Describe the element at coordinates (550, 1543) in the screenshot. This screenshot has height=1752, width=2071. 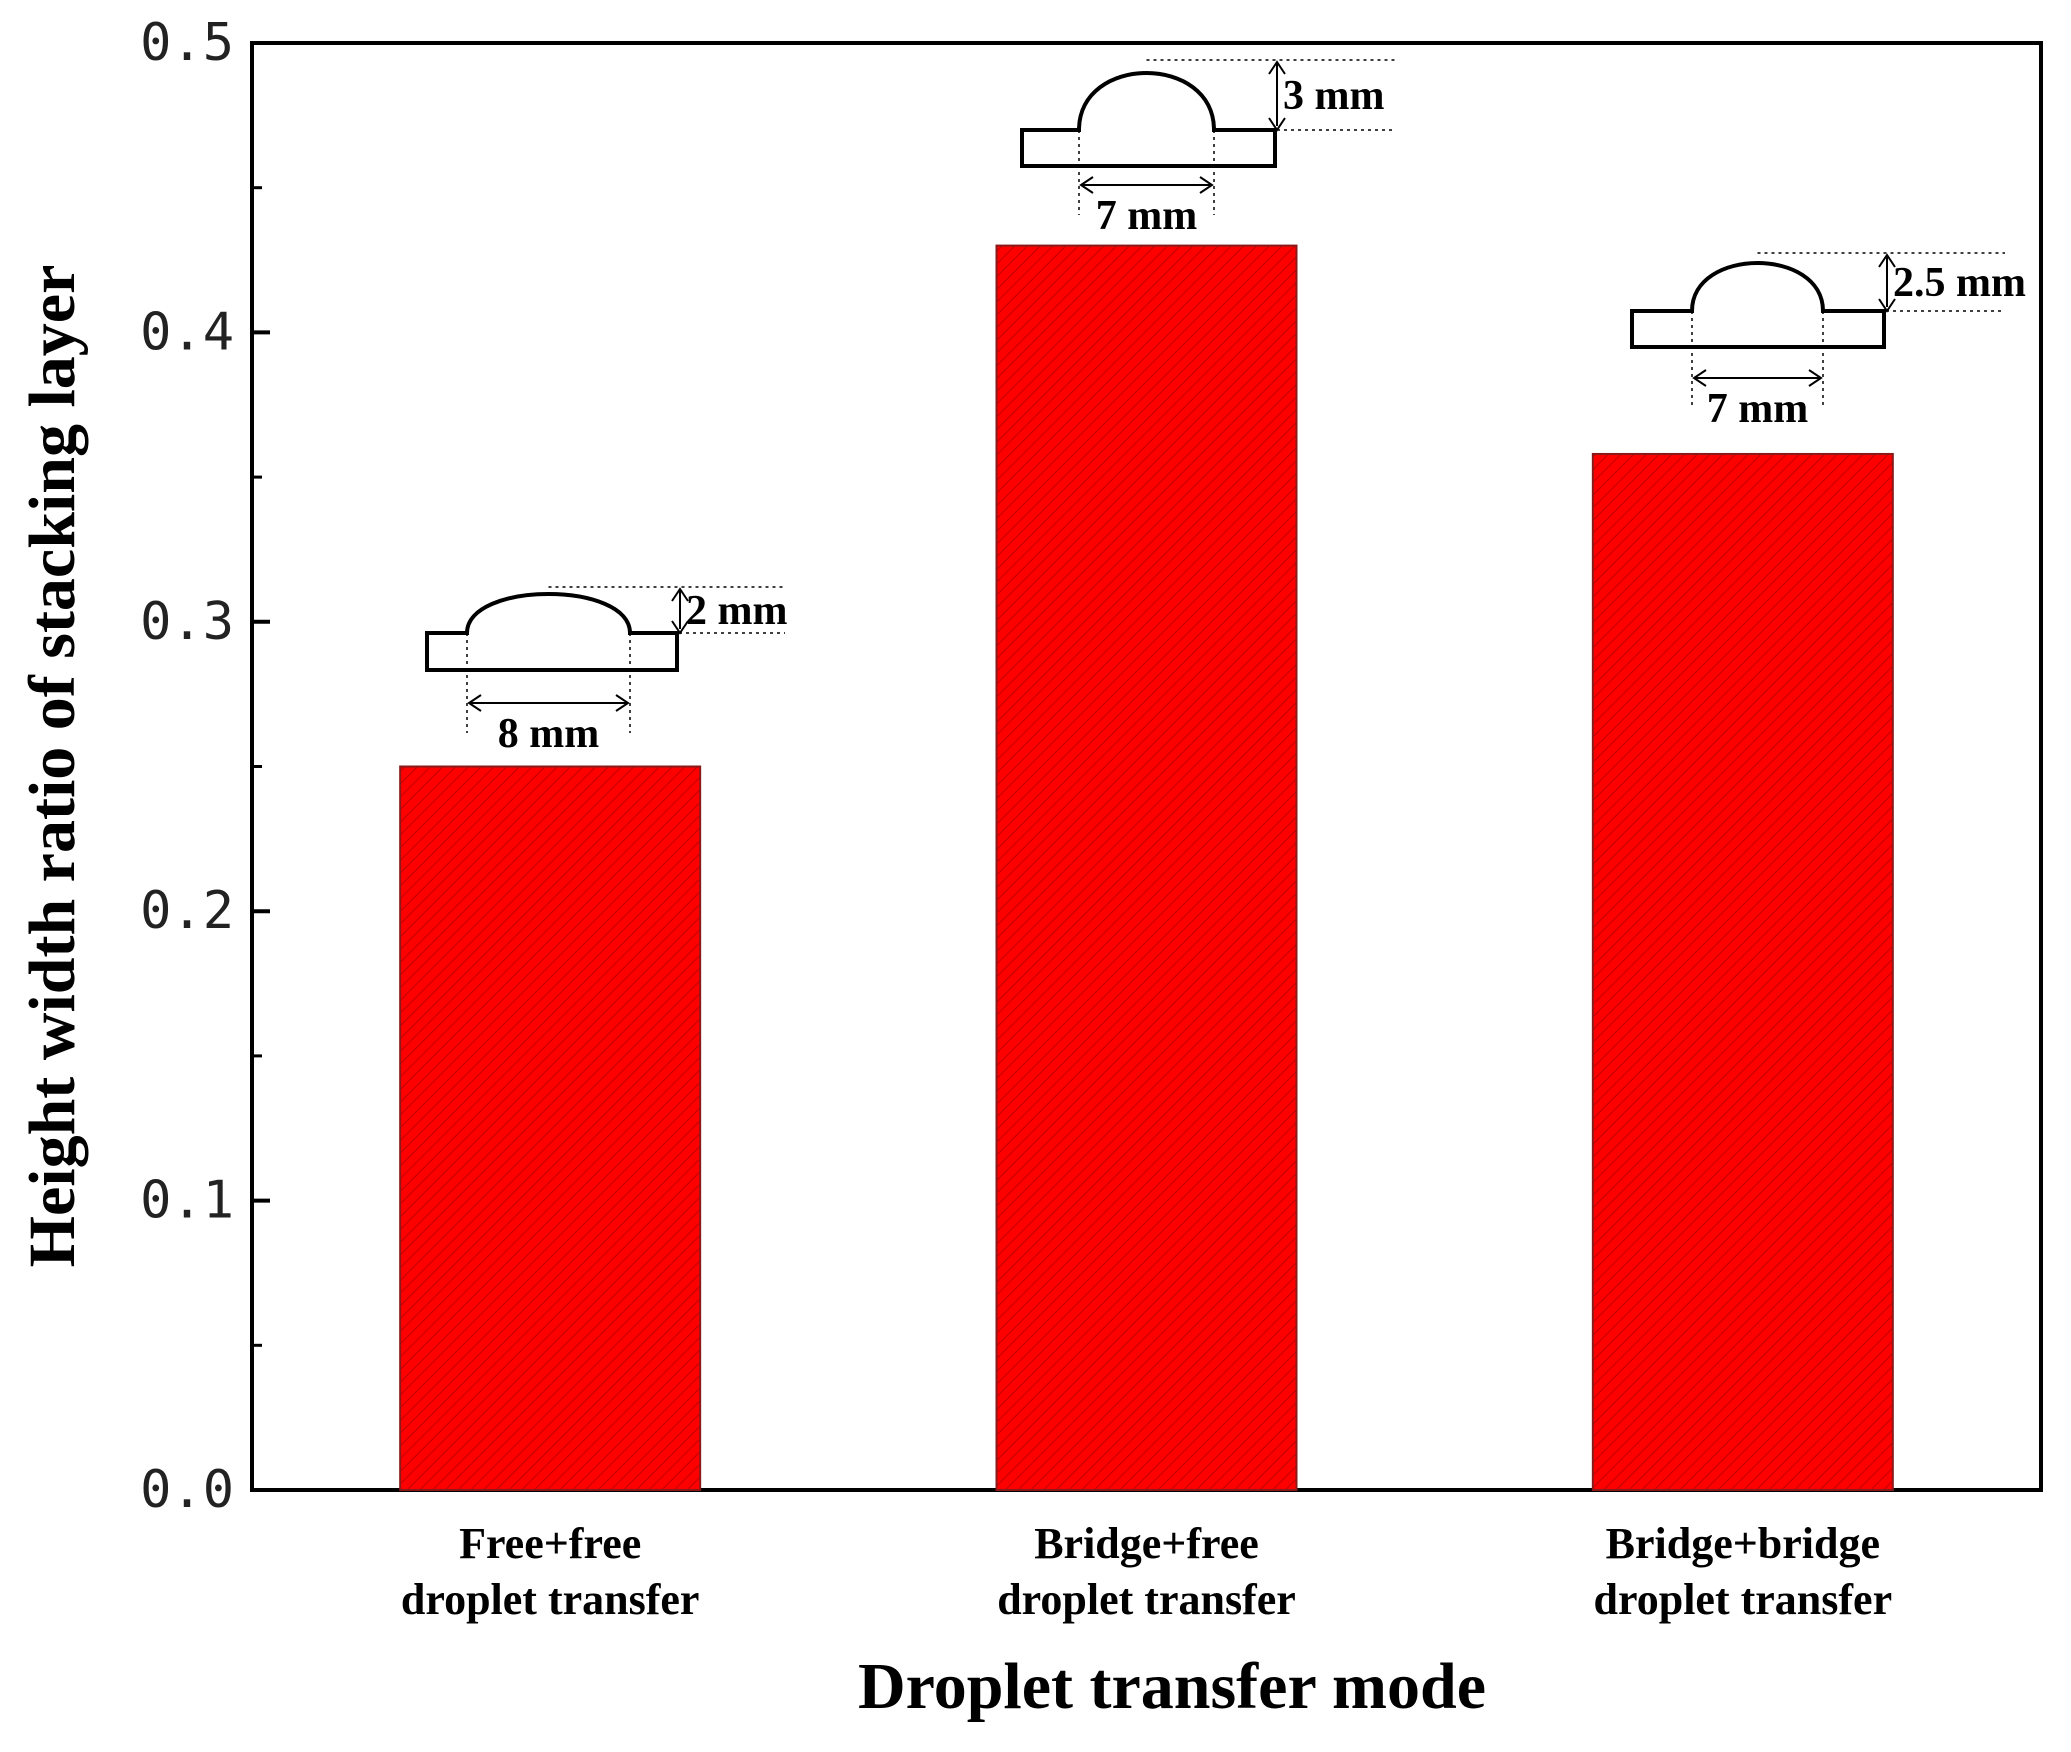
I see `x-tick-label: Free+free` at that location.